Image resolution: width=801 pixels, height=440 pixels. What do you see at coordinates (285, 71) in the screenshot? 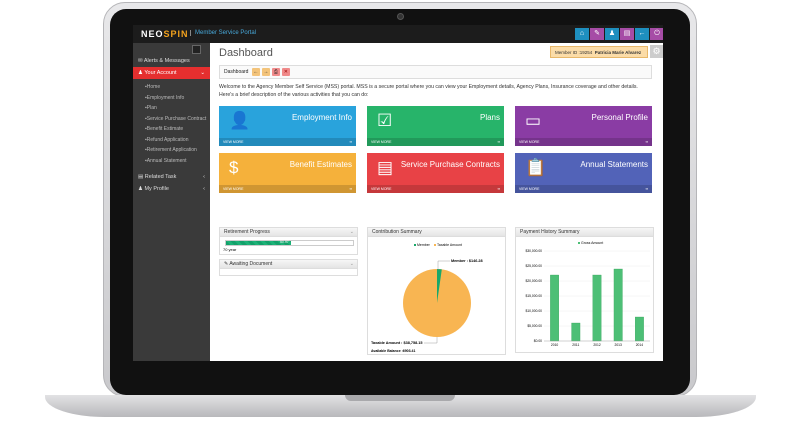
I see `close-icon: ✕` at bounding box center [285, 71].